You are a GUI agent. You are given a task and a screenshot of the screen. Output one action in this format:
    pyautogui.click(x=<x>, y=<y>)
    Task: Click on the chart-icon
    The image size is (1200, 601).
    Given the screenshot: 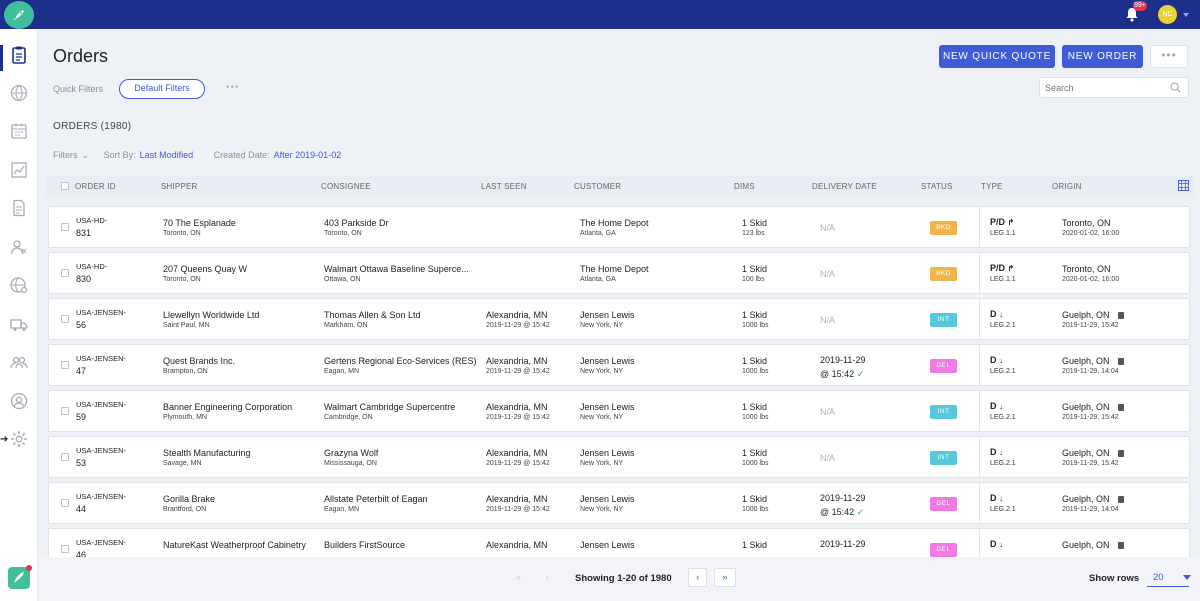 What is the action you would take?
    pyautogui.click(x=19, y=170)
    